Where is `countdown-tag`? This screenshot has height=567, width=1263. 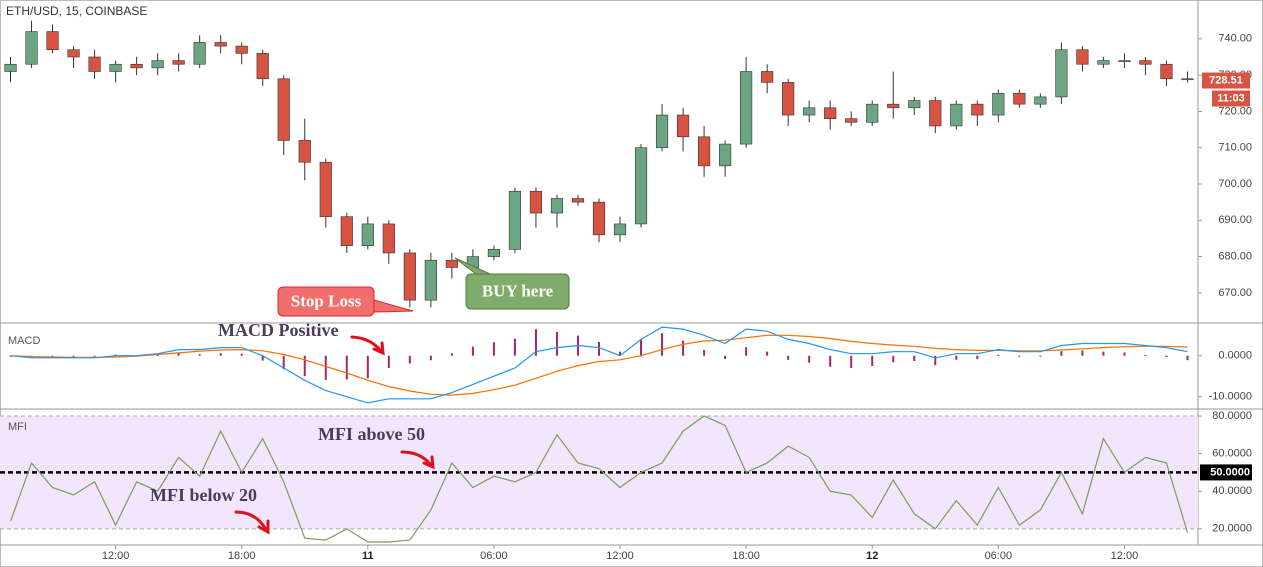
countdown-tag is located at coordinates (1231, 98).